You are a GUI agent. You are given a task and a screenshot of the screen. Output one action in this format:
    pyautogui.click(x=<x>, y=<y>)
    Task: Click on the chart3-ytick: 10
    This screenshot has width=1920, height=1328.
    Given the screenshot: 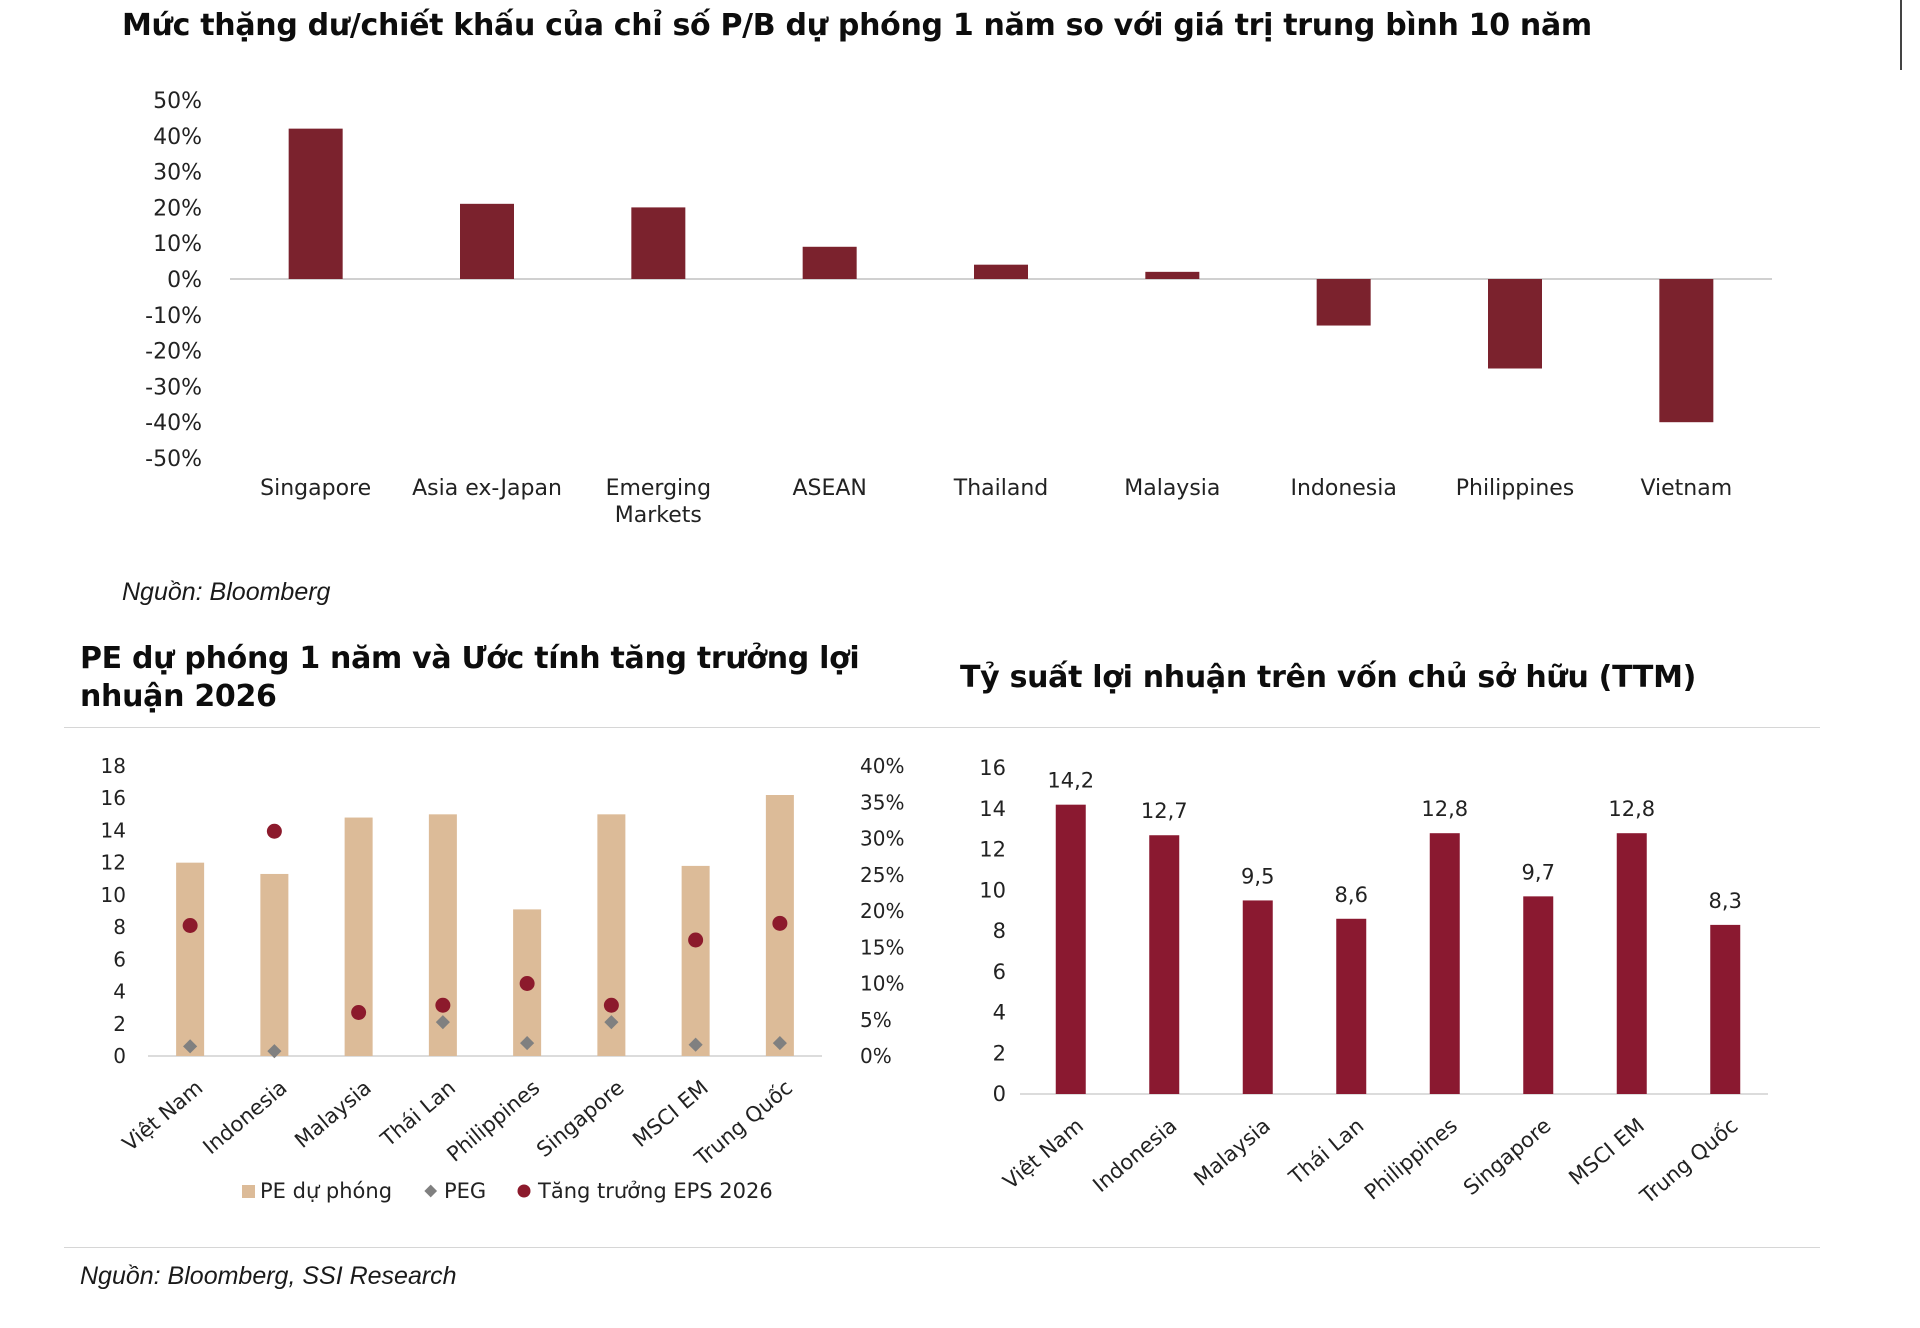 What is the action you would take?
    pyautogui.click(x=992, y=890)
    